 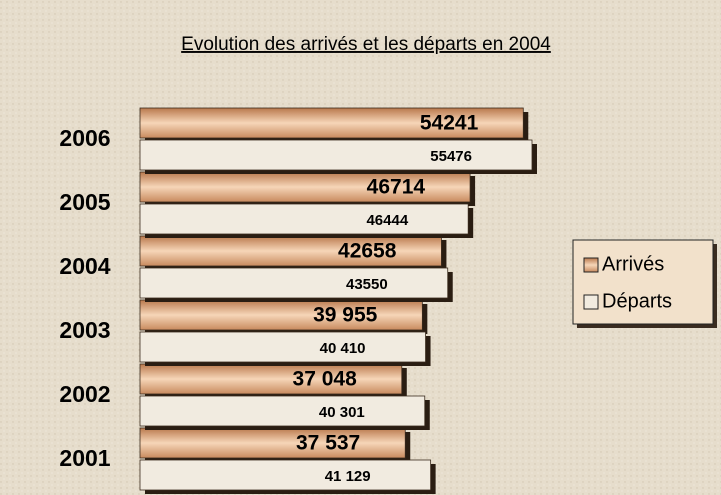 What do you see at coordinates (396, 187) in the screenshot?
I see `data-label: 46714` at bounding box center [396, 187].